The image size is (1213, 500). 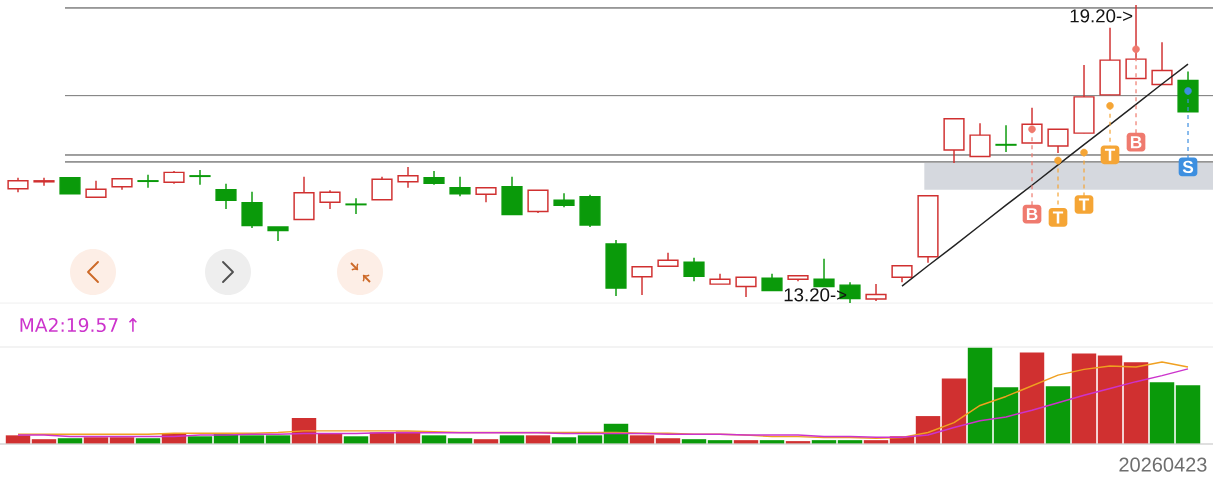 I want to click on text: MA2:19.57 ↑, so click(x=78, y=325).